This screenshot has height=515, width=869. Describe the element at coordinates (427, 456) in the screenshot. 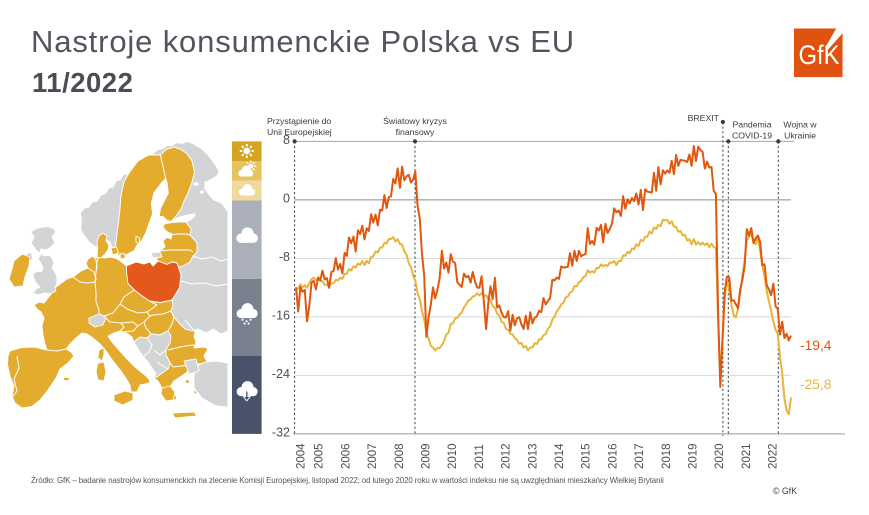

I see `svg-text: 2009` at that location.